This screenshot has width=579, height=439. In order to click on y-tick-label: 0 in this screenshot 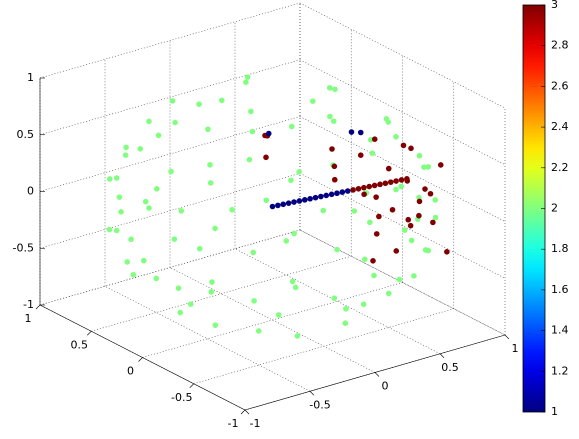, I will do `click(130, 371)`.